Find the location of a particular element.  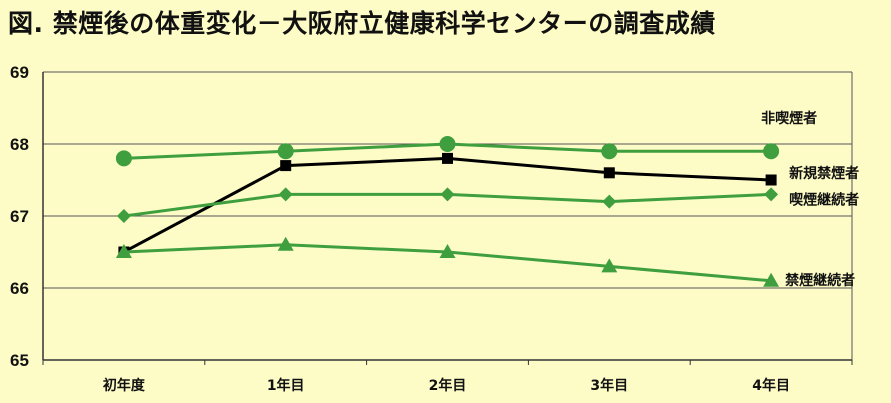

x-tick-label: 3年目 is located at coordinates (609, 385).